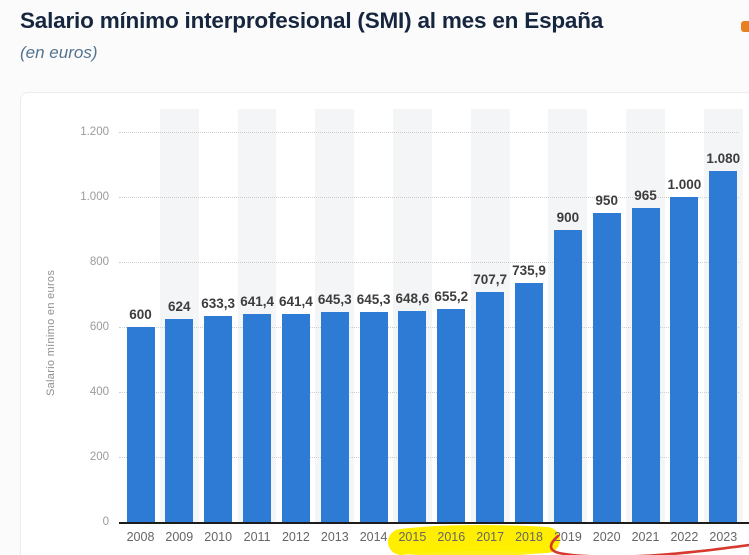 This screenshot has width=749, height=555. I want to click on y-tick-label-400: 400, so click(99, 392).